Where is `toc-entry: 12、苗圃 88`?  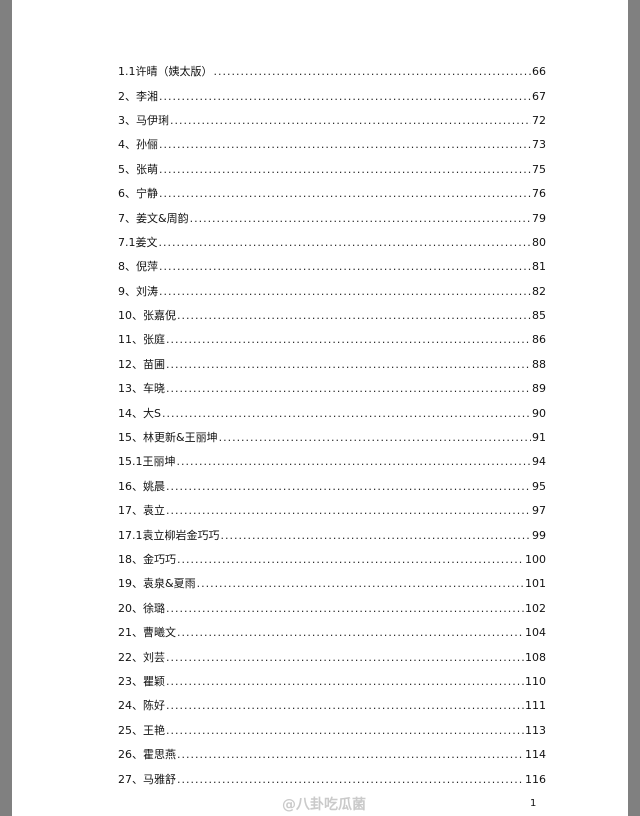
toc-entry: 12、苗圃 88 is located at coordinates (332, 365).